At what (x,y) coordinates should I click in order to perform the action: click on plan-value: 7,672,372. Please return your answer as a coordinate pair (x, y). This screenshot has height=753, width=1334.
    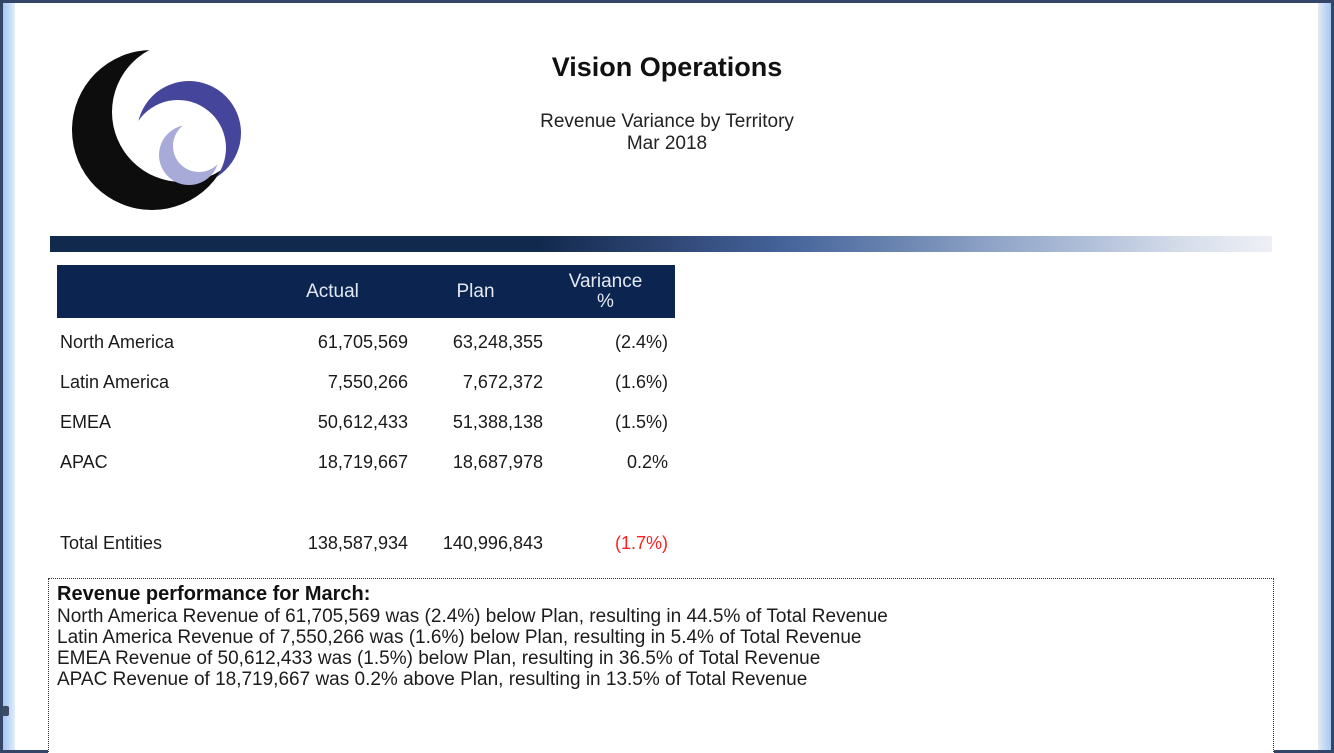
    Looking at the image, I should click on (502, 381).